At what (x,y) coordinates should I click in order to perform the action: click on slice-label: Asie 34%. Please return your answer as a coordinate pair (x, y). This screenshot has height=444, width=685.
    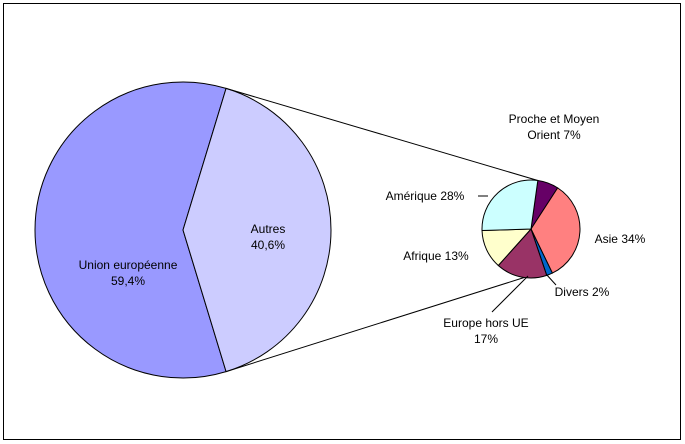
    Looking at the image, I should click on (620, 239).